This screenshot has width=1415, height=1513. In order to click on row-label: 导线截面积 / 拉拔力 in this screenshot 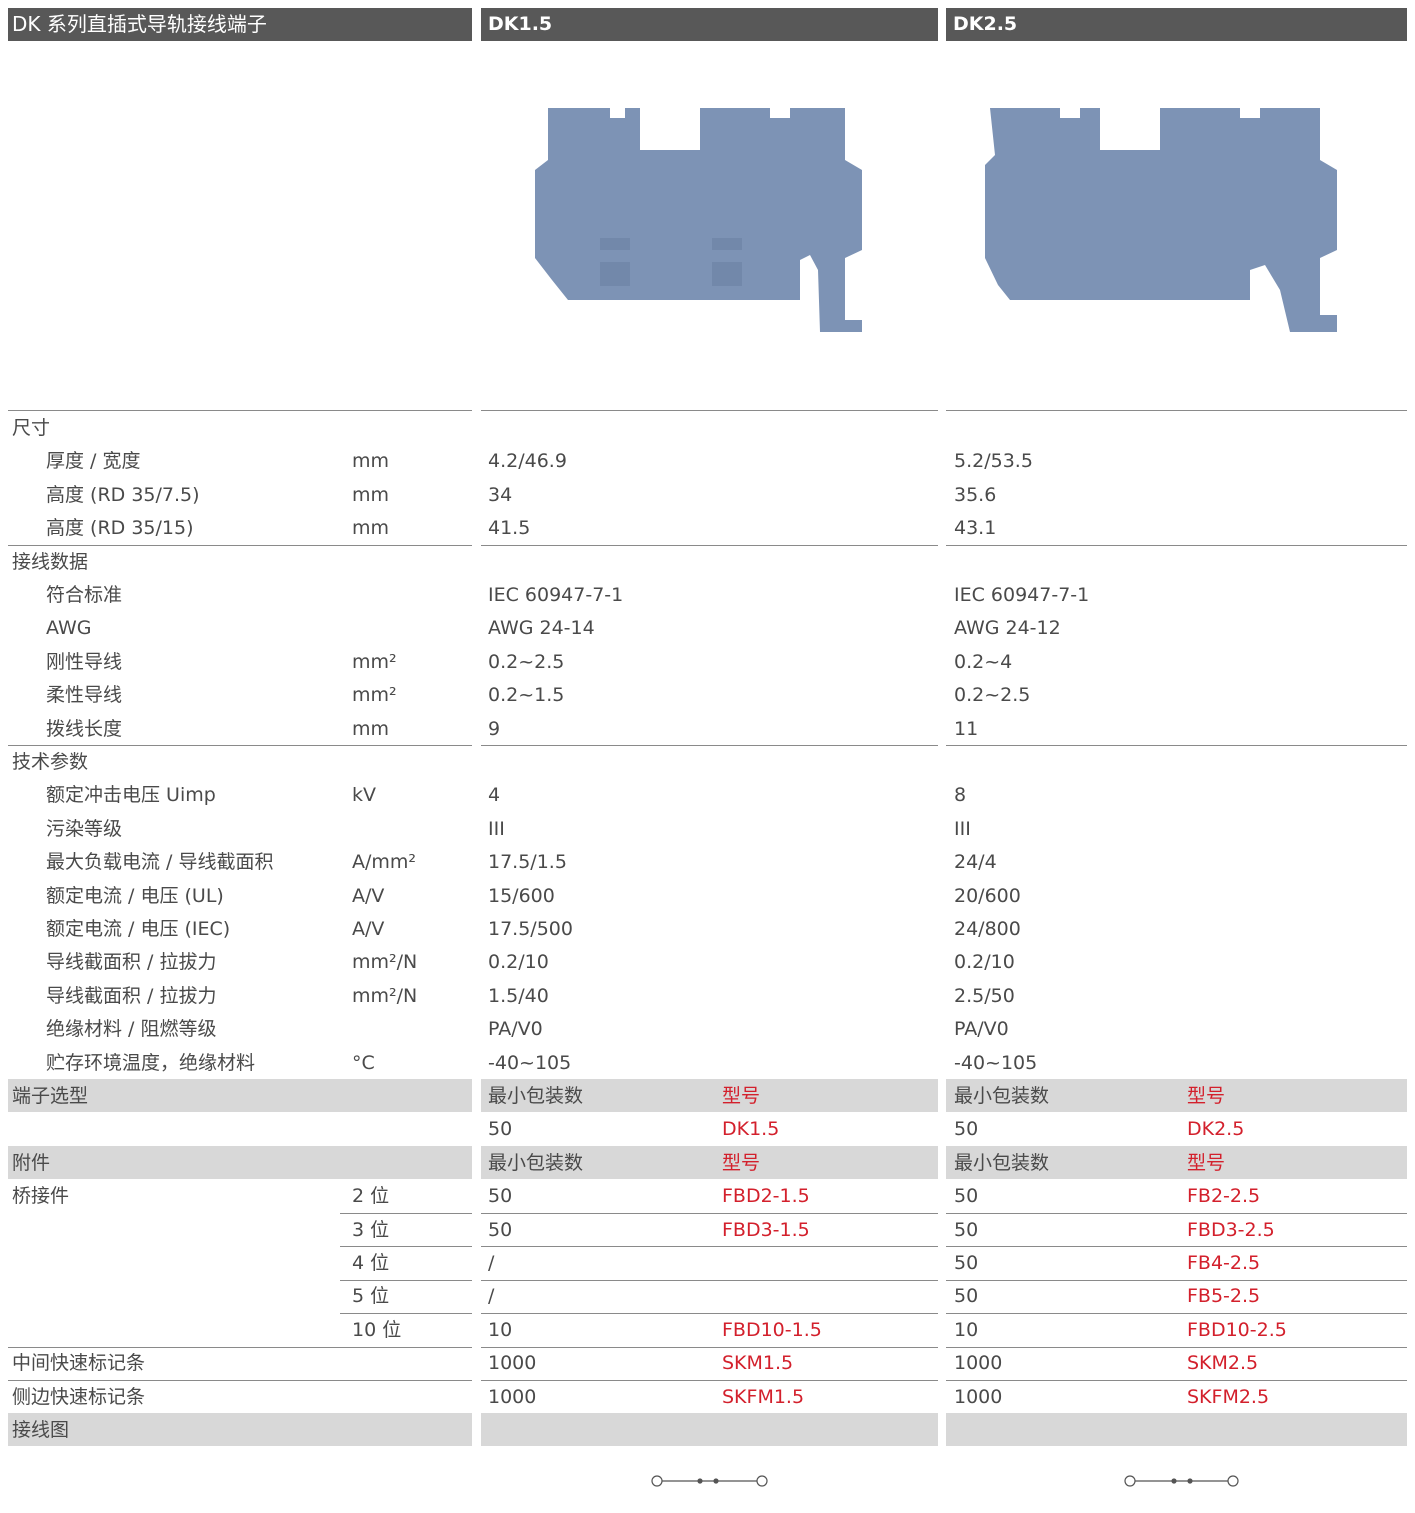, I will do `click(131, 962)`.